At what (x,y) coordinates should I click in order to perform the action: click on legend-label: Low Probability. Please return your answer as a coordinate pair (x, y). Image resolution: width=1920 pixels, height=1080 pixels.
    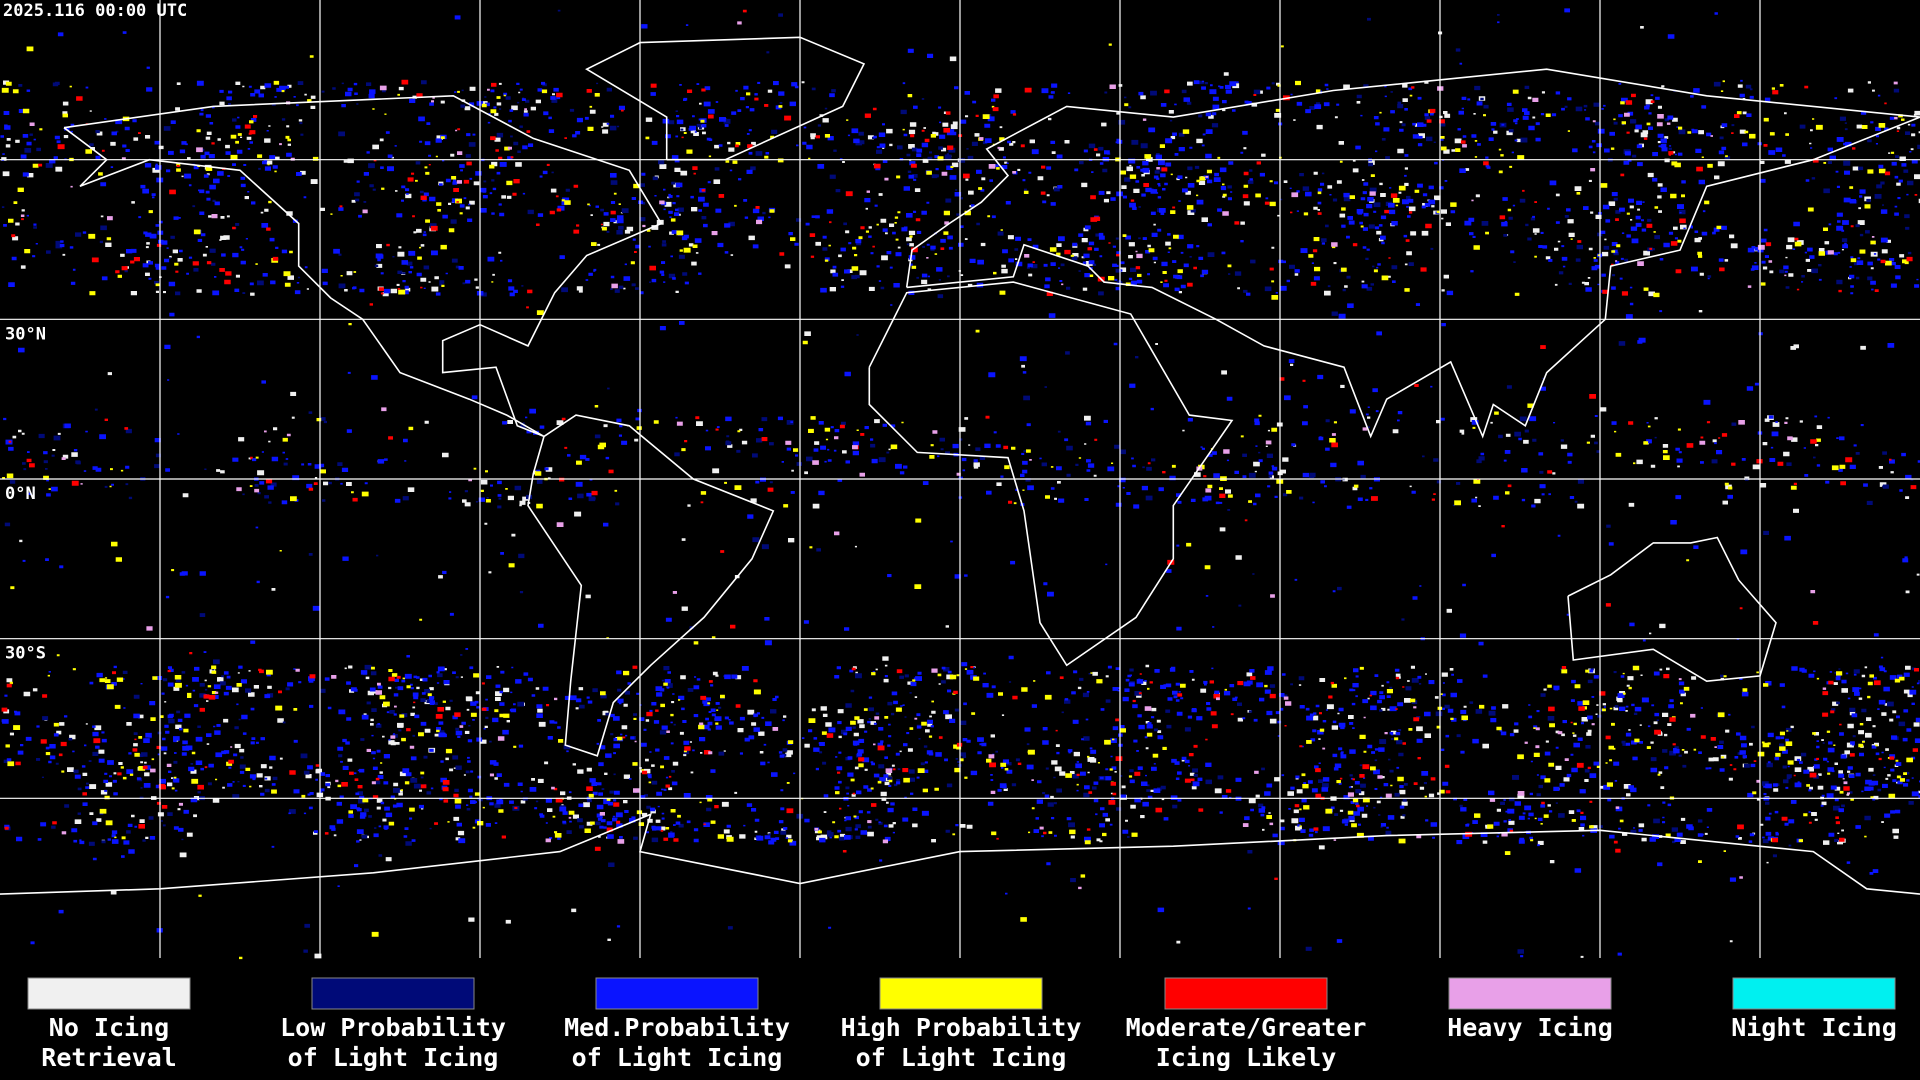
    Looking at the image, I should click on (393, 1027).